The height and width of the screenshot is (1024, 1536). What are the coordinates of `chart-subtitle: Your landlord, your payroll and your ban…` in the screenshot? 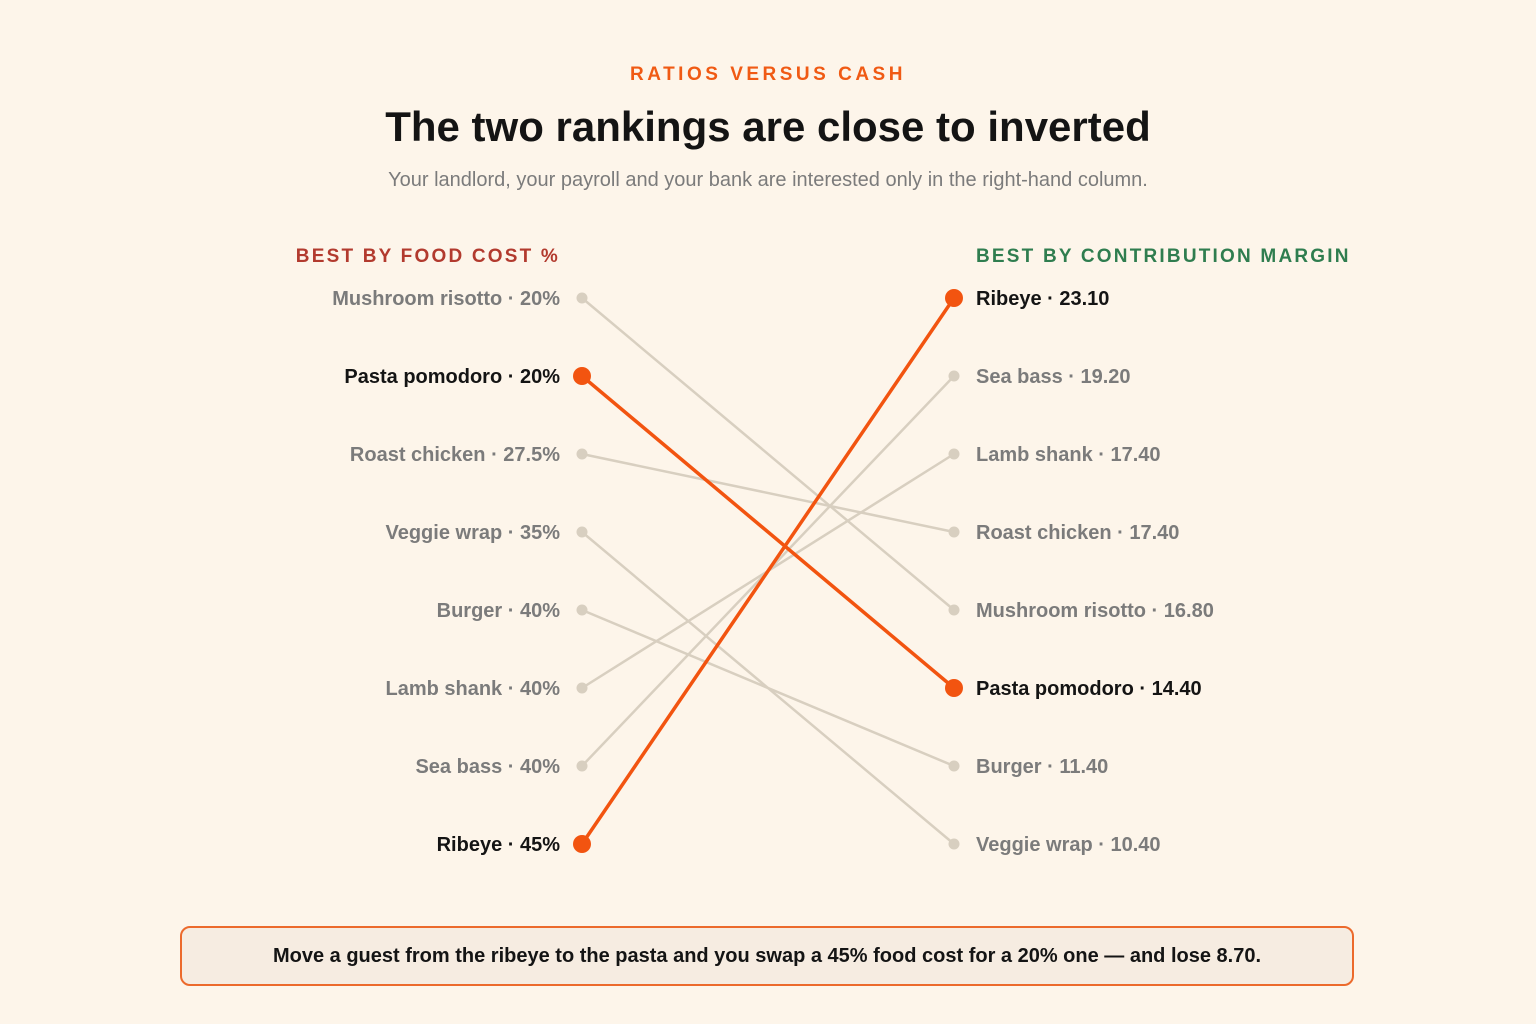 It's located at (768, 180).